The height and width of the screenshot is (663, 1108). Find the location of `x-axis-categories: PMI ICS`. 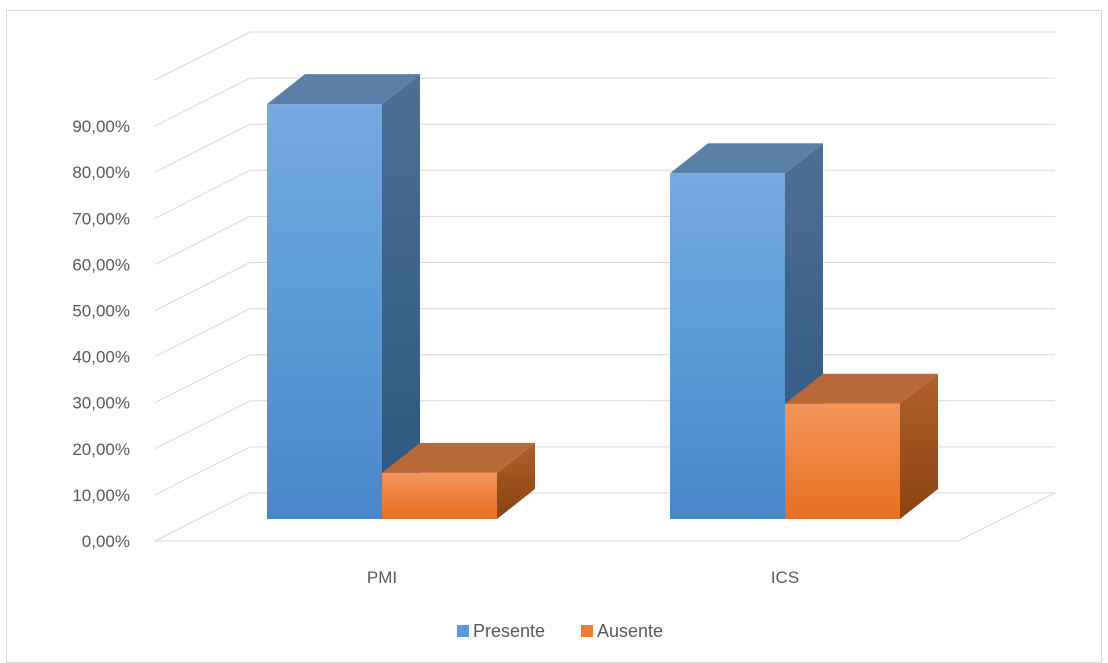

x-axis-categories: PMI ICS is located at coordinates (583, 577).